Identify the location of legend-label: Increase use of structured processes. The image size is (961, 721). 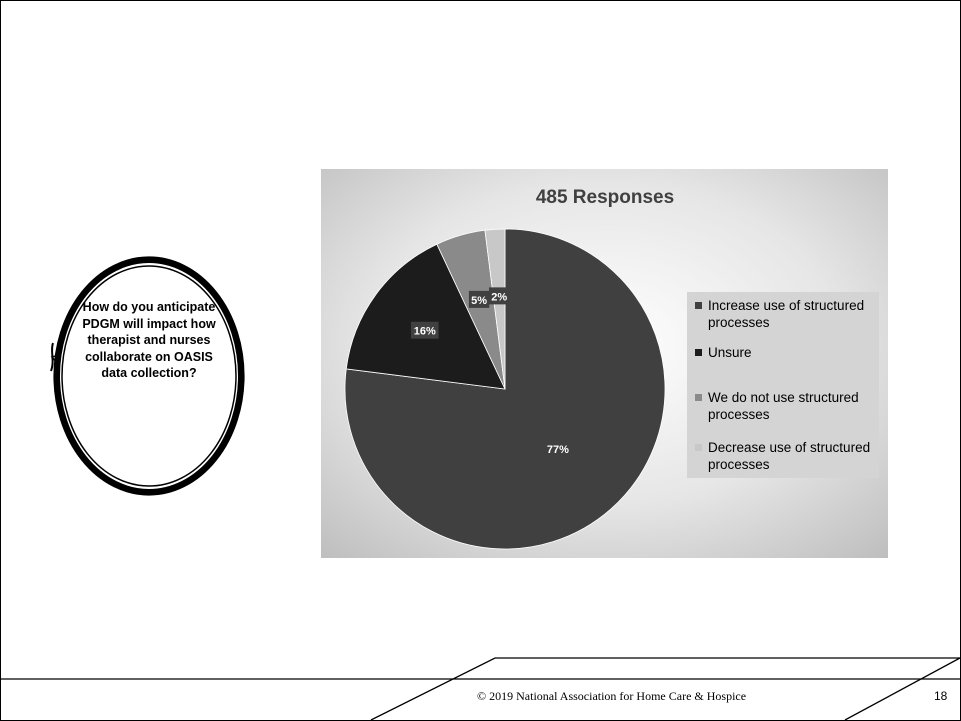
(786, 314).